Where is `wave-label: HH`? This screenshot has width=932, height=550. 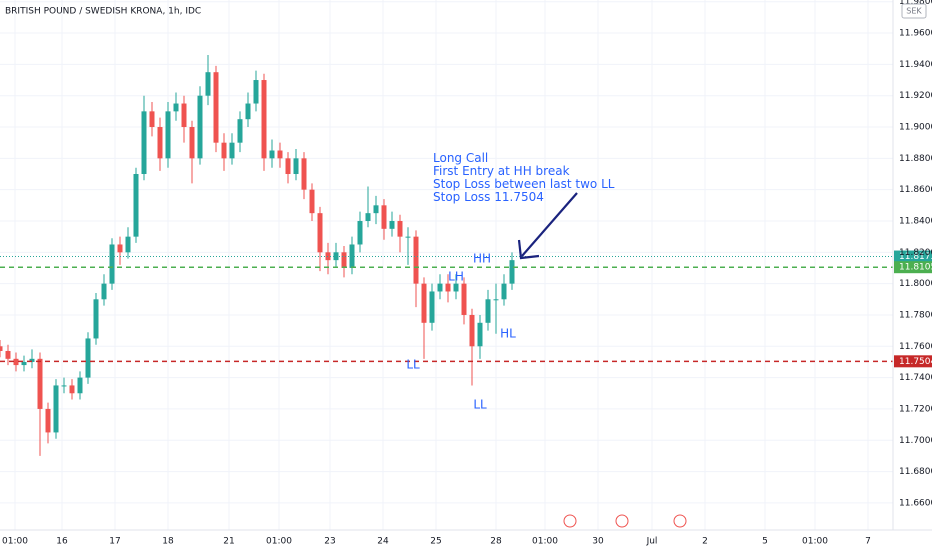
wave-label: HH is located at coordinates (482, 259).